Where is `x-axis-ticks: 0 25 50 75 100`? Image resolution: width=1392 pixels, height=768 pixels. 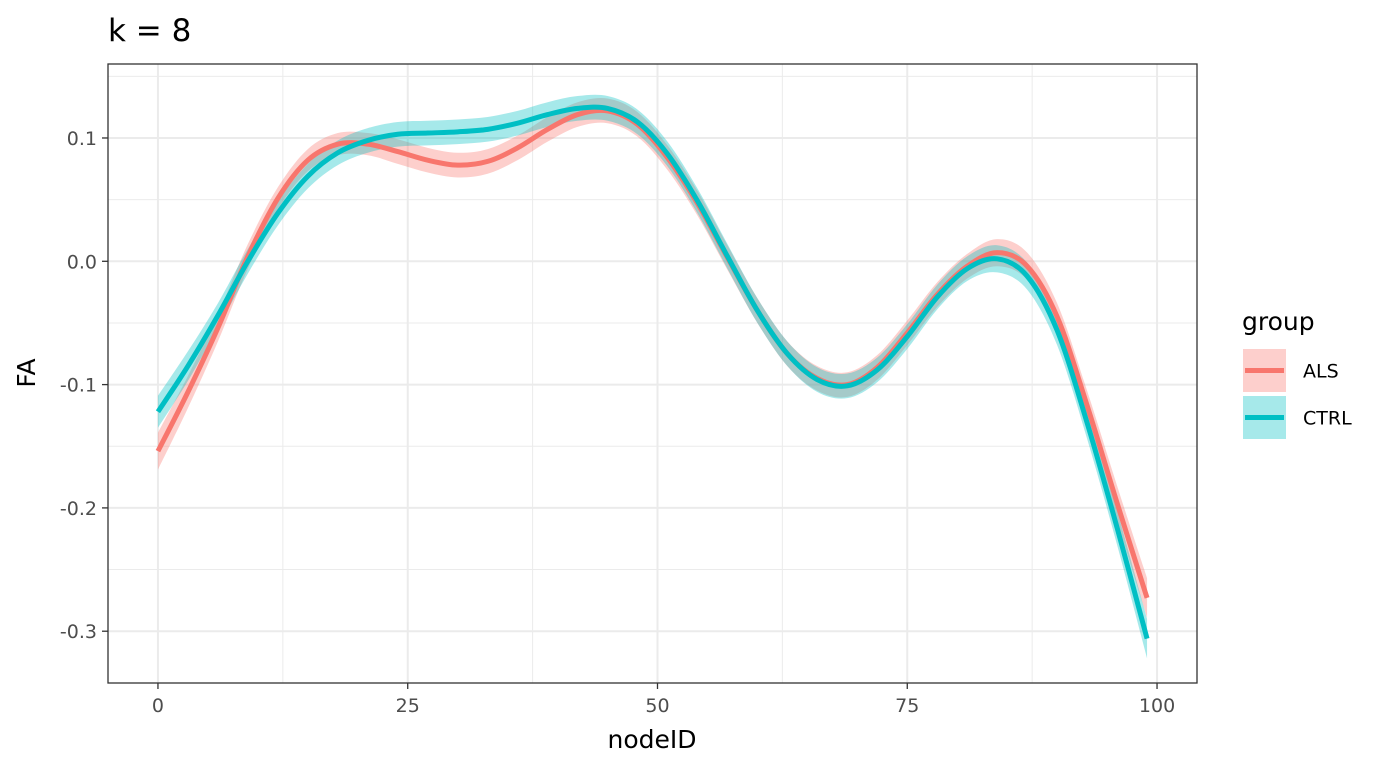
x-axis-ticks: 0 25 50 75 100 is located at coordinates (663, 700).